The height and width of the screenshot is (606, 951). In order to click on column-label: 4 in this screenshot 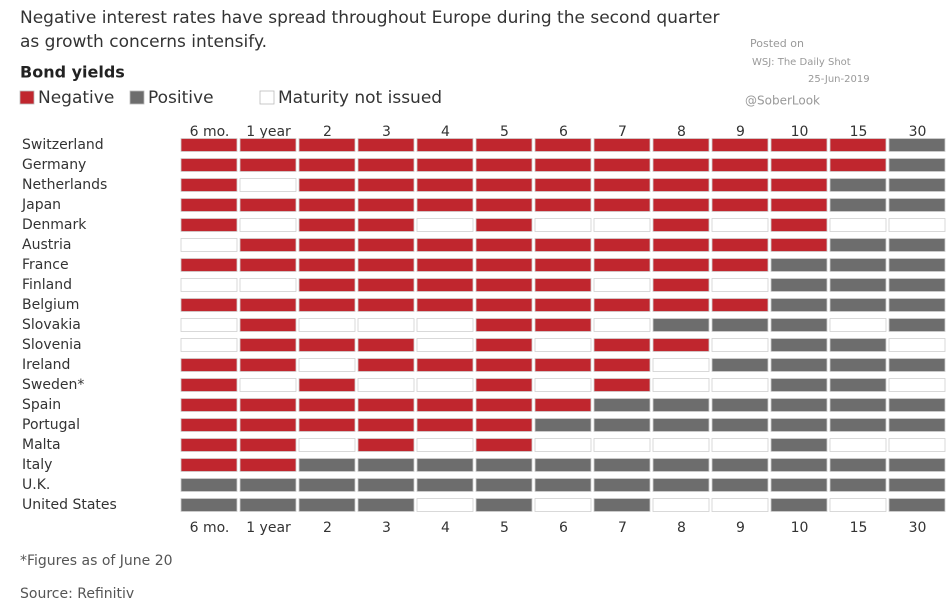, I will do `click(445, 528)`.